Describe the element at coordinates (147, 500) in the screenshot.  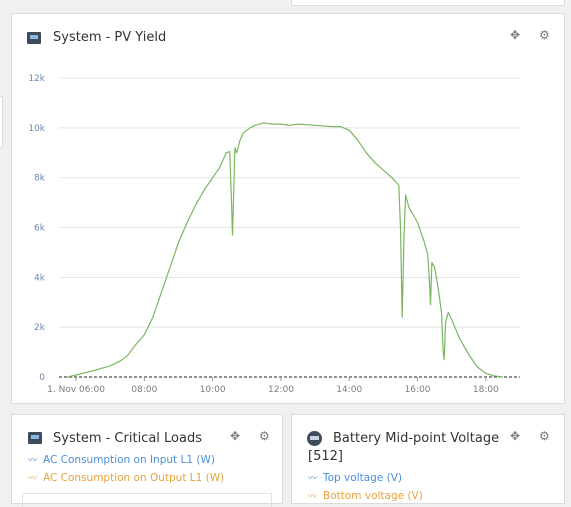
I see `chart-frame` at that location.